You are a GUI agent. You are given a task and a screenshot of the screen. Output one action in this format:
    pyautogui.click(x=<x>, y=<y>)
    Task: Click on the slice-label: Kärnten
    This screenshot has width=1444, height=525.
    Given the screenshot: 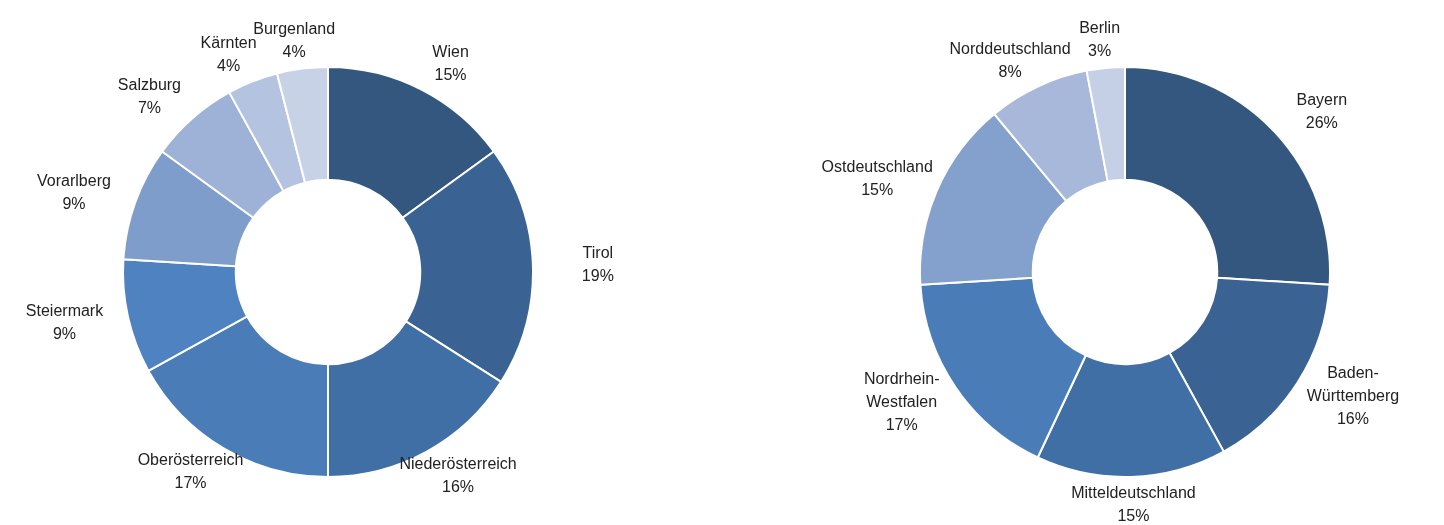 What is the action you would take?
    pyautogui.click(x=228, y=43)
    